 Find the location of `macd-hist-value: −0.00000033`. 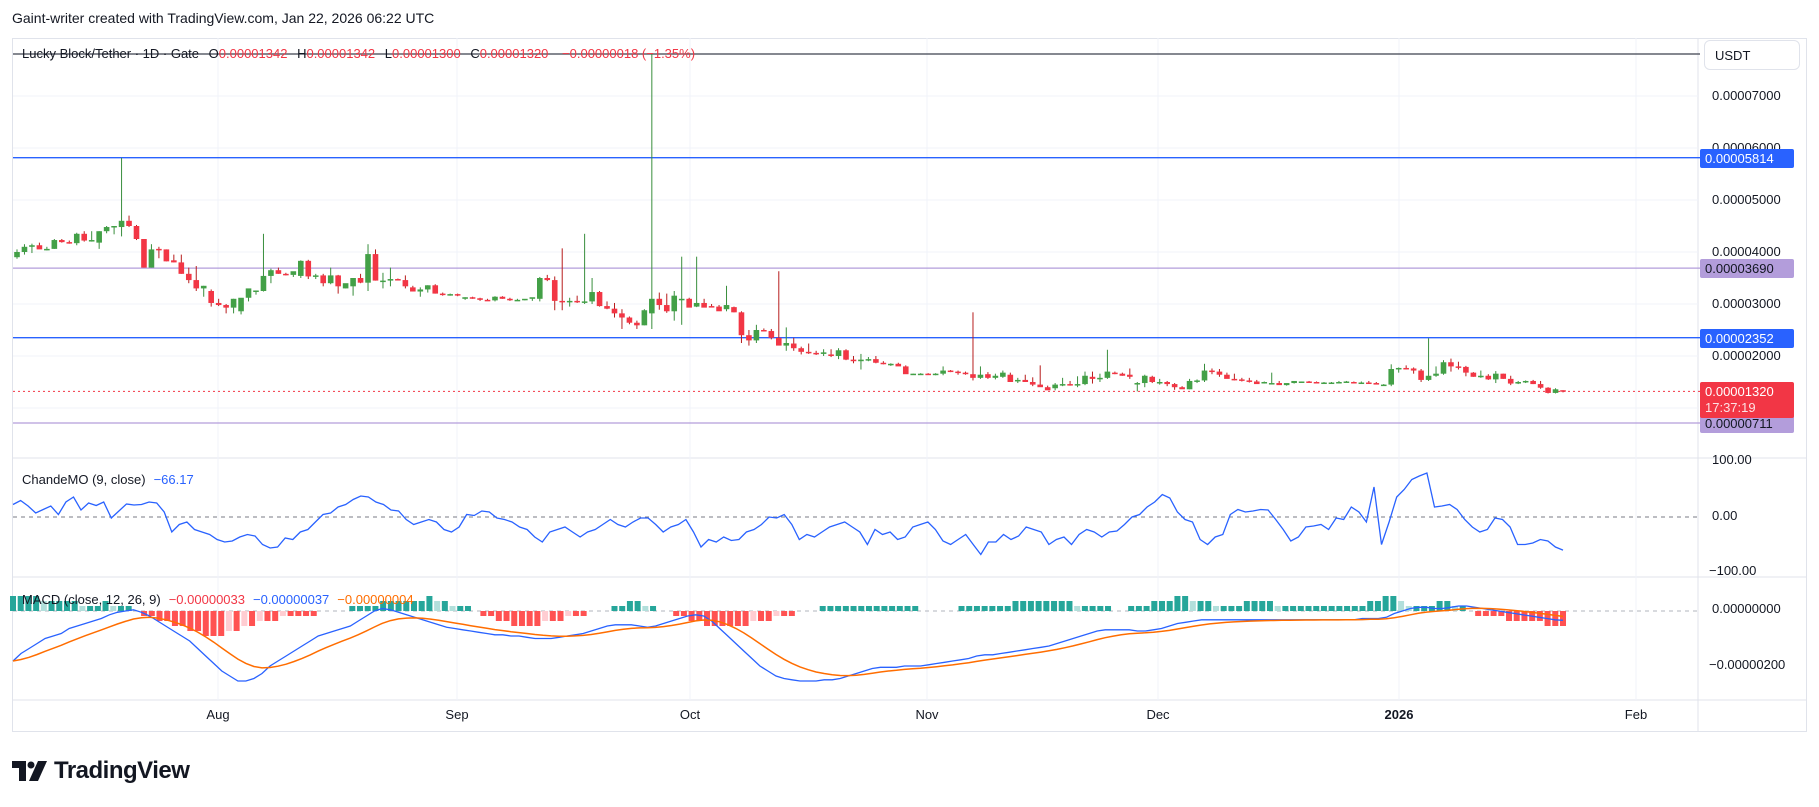

macd-hist-value: −0.00000033 is located at coordinates (206, 599).